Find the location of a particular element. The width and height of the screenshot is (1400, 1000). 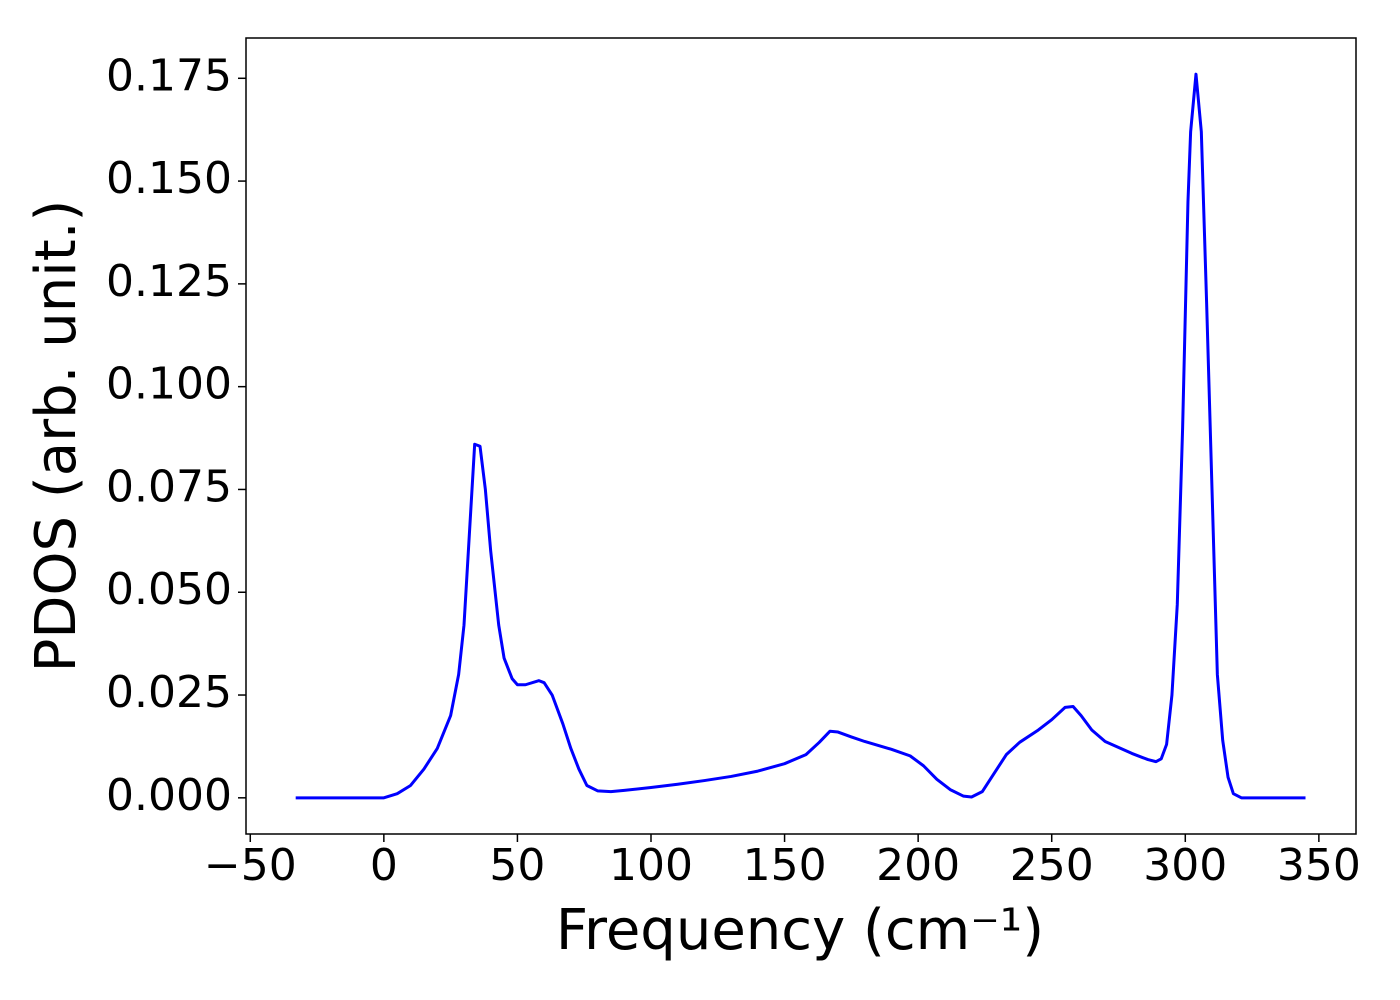

x-tick-label: 250 is located at coordinates (1052, 865).